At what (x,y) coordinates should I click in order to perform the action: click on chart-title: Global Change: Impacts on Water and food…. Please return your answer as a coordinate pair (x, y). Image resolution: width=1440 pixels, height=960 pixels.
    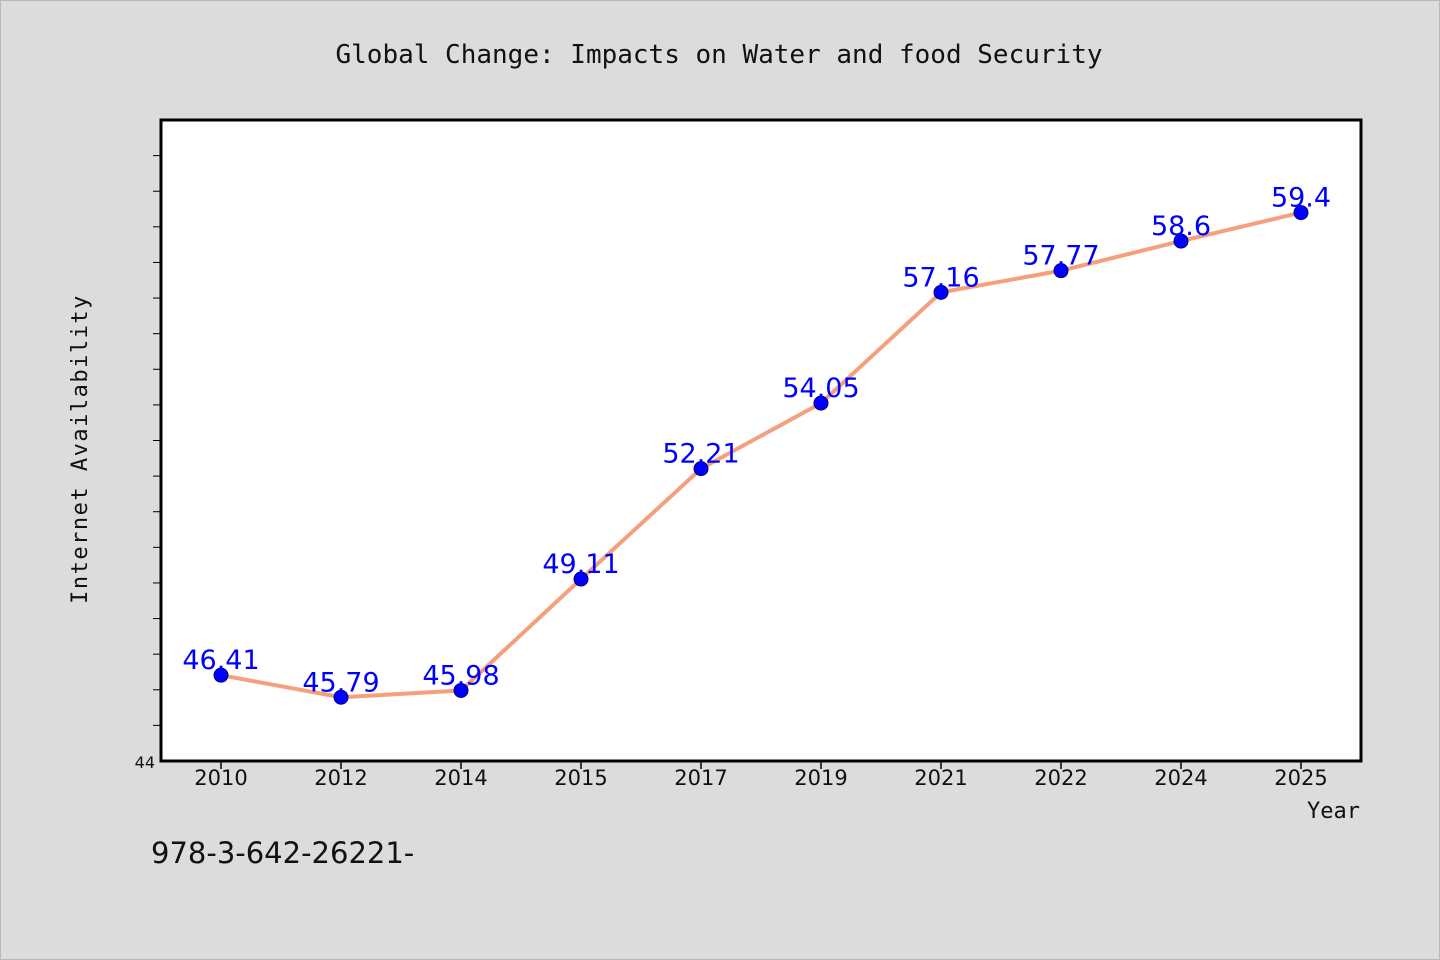
    Looking at the image, I should click on (718, 55).